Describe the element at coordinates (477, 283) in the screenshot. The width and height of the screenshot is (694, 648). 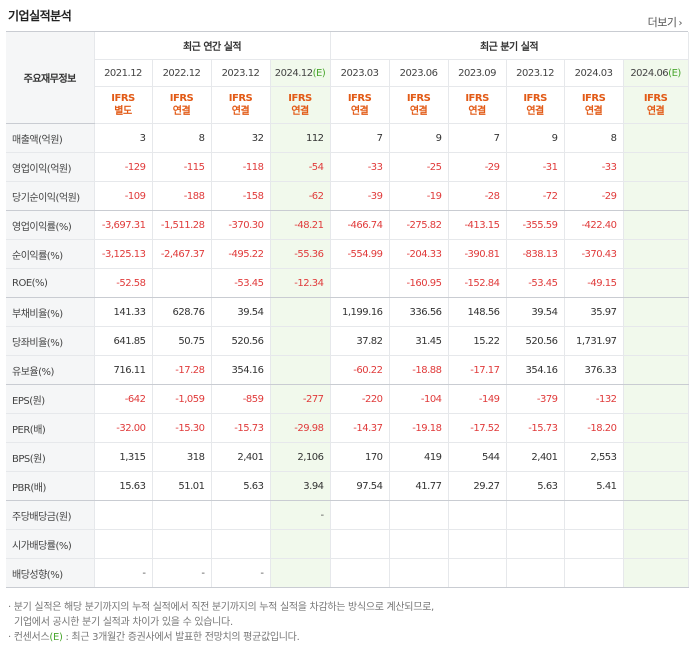
I see `table-cell: -152.84` at that location.